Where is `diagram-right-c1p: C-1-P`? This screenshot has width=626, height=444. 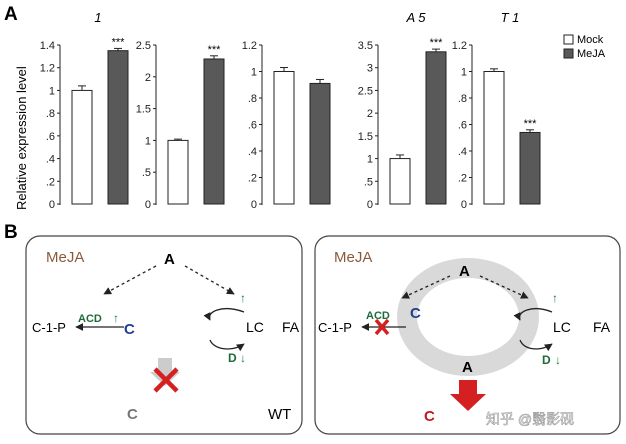
diagram-right-c1p: C-1-P is located at coordinates (335, 327).